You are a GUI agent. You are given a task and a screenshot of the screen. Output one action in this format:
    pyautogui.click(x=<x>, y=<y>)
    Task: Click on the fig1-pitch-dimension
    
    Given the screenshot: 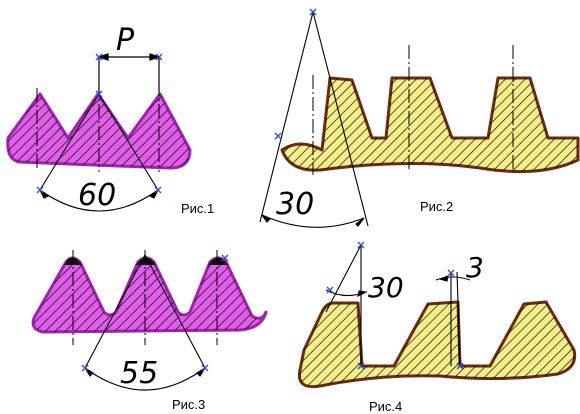 What is the action you would take?
    pyautogui.click(x=129, y=72)
    